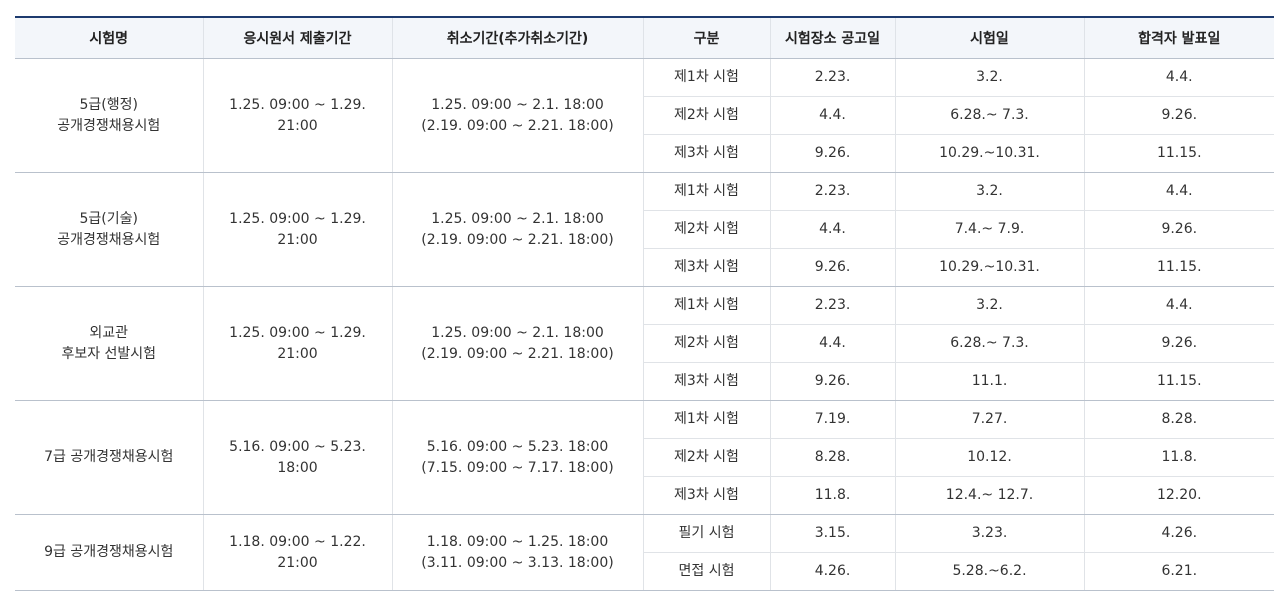  Describe the element at coordinates (517, 467) in the screenshot. I see `cancel-period-line: (7.15. 09:00 ~ 7.17. 18:00)` at that location.